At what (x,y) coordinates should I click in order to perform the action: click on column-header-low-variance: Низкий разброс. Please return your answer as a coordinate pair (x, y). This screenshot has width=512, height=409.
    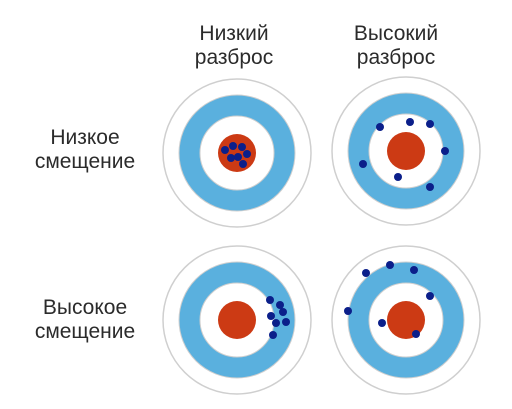
    Looking at the image, I should click on (234, 46).